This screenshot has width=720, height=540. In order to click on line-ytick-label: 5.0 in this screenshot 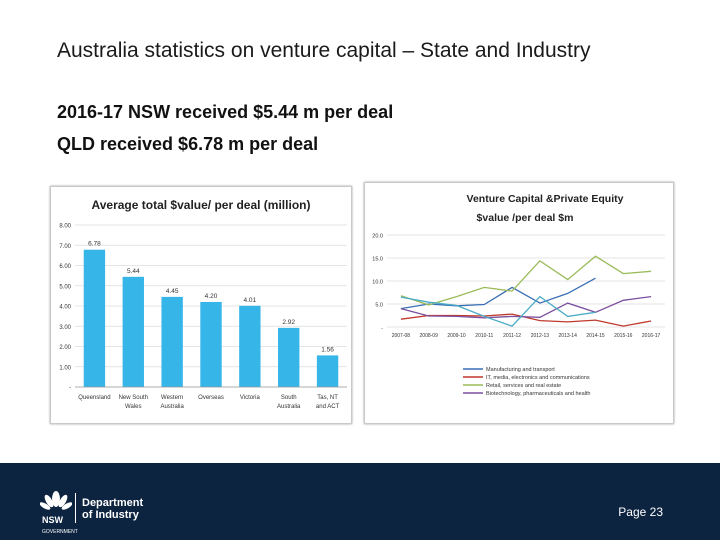, I will do `click(379, 306)`.